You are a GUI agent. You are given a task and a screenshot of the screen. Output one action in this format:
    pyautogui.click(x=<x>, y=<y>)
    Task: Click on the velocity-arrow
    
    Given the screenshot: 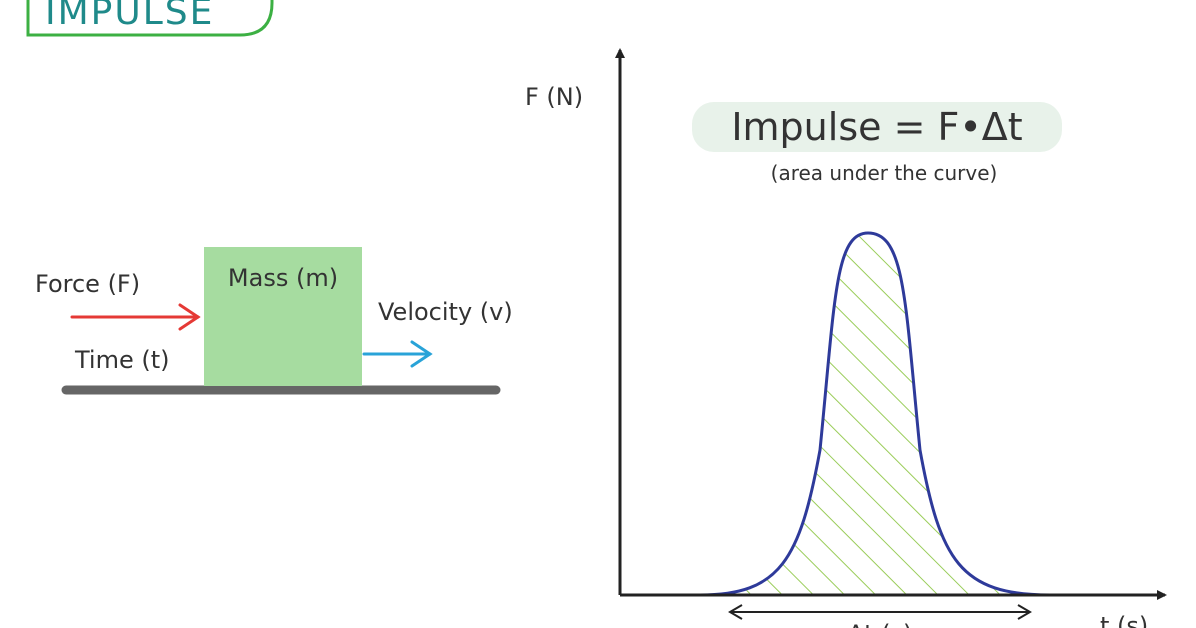 What is the action you would take?
    pyautogui.click(x=397, y=354)
    